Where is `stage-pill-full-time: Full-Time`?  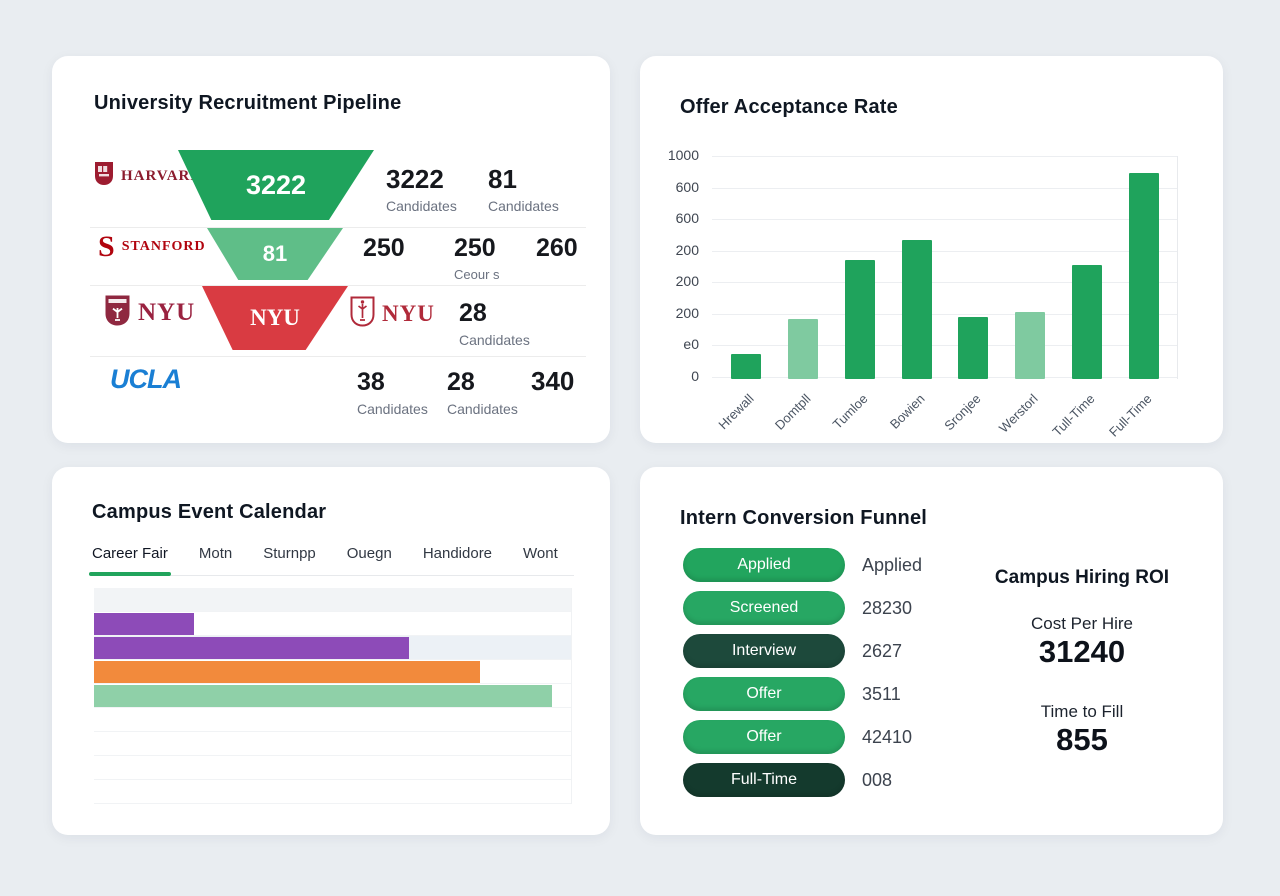 stage-pill-full-time: Full-Time is located at coordinates (764, 780).